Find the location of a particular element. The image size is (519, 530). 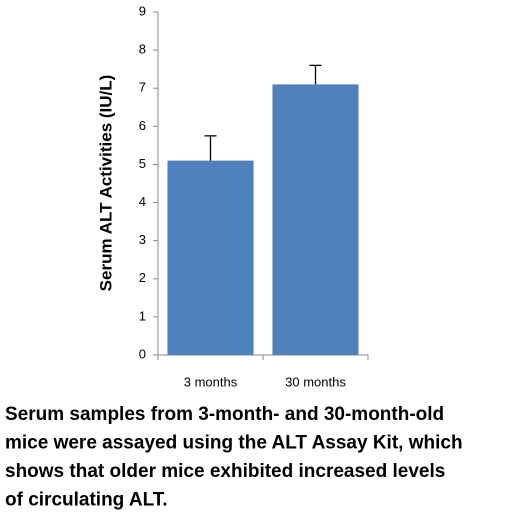

y-tick-label: 0 is located at coordinates (142, 353).